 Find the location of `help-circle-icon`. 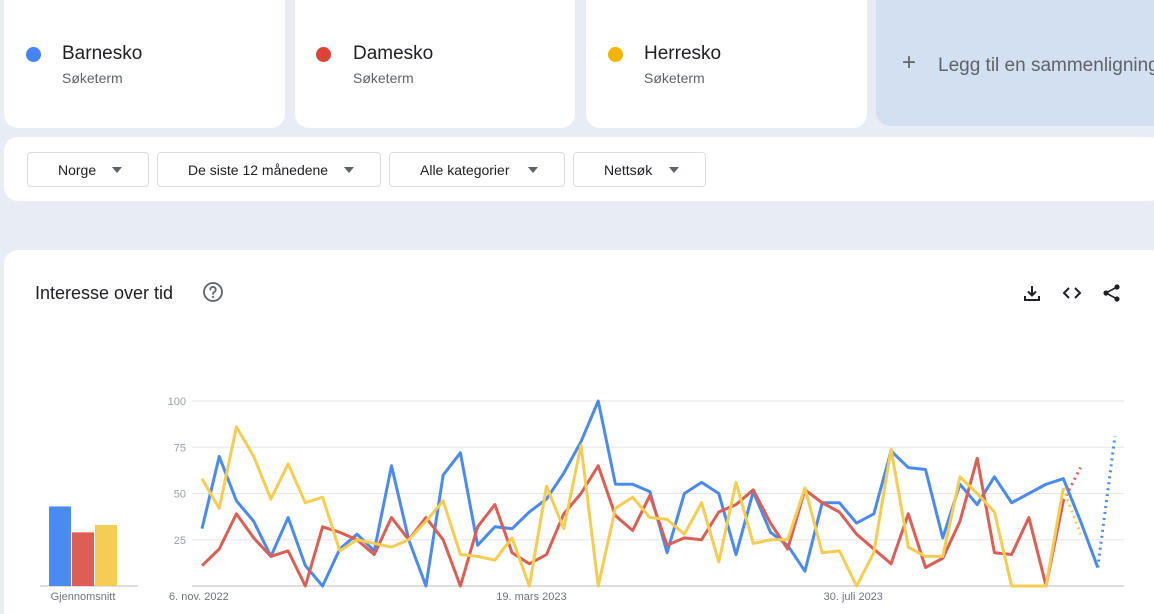

help-circle-icon is located at coordinates (213, 292).